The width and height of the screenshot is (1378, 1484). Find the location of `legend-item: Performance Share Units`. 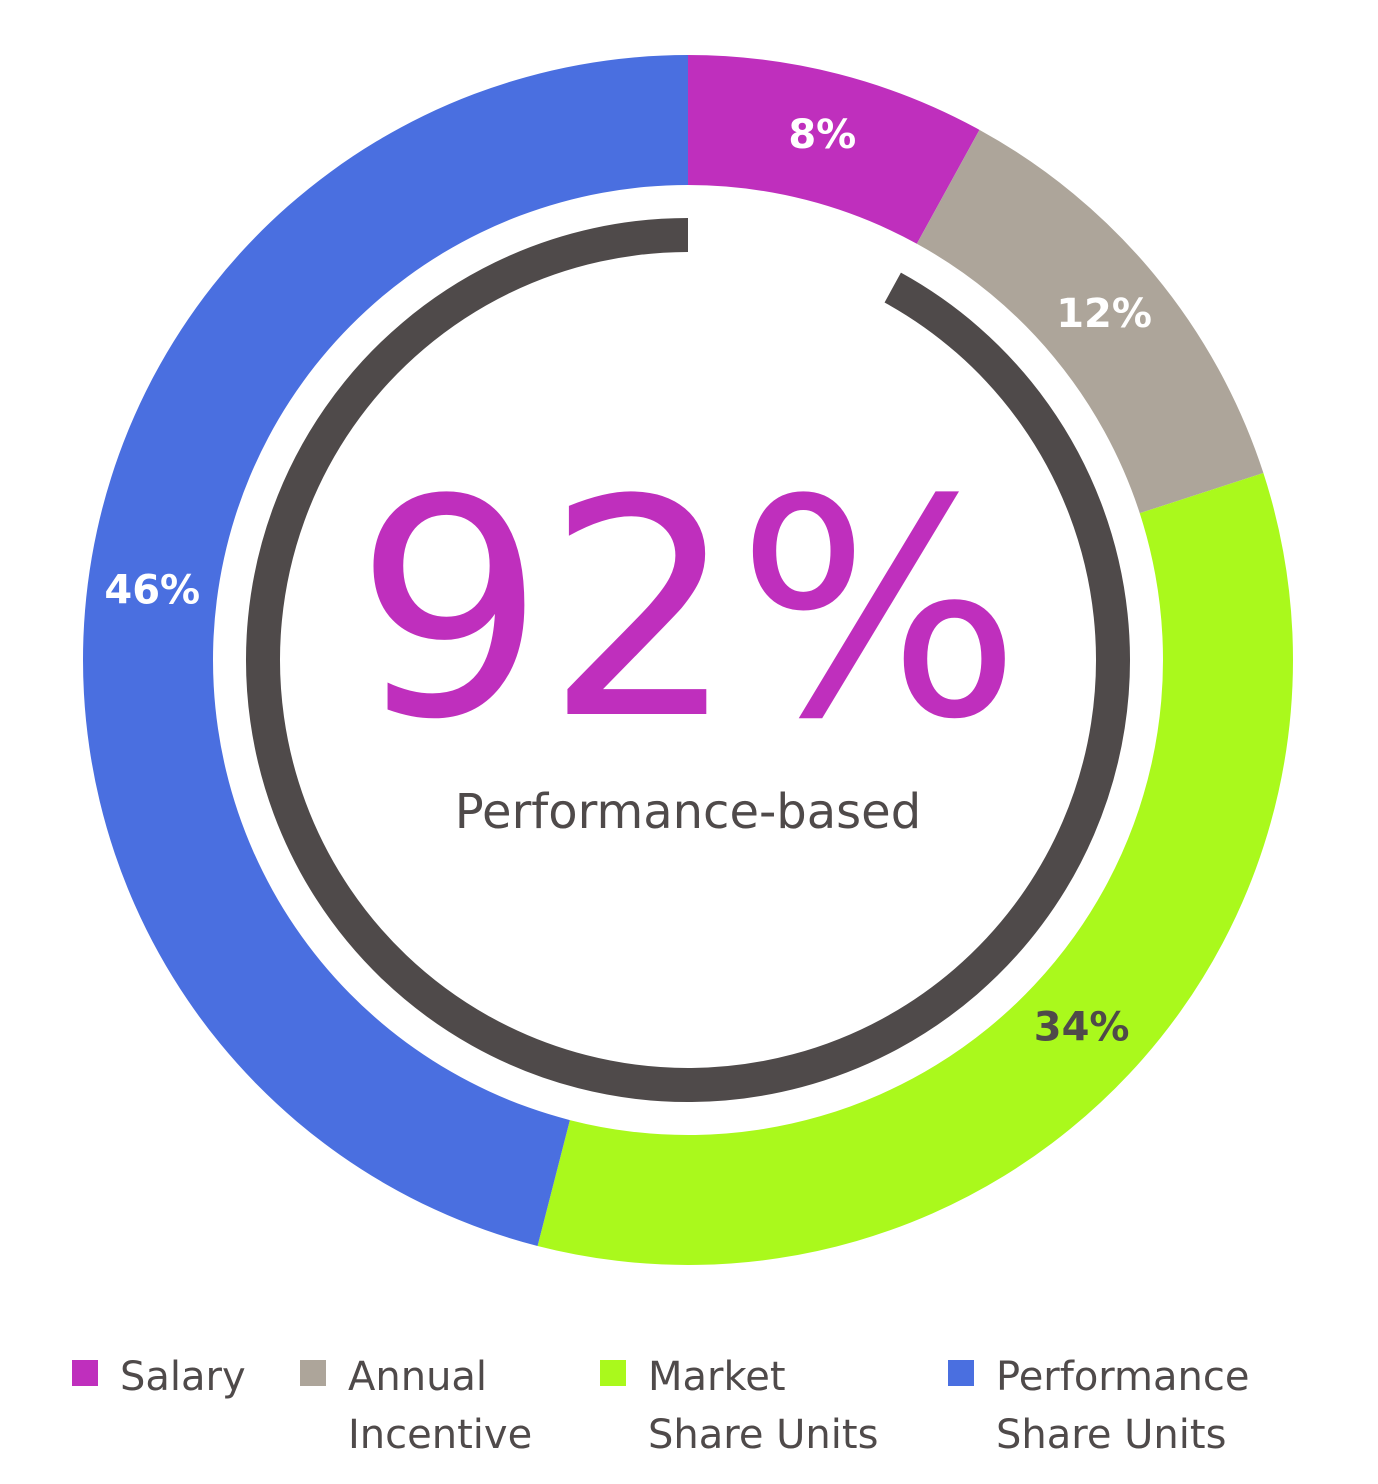

legend-item: Performance Share Units is located at coordinates (1142, 1406).